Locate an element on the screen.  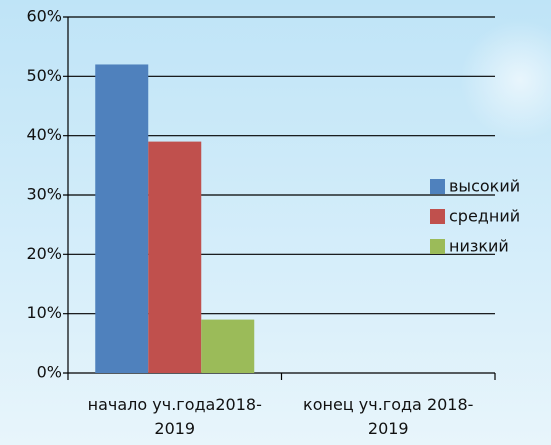
y-tick-label: 10% is located at coordinates (44, 312).